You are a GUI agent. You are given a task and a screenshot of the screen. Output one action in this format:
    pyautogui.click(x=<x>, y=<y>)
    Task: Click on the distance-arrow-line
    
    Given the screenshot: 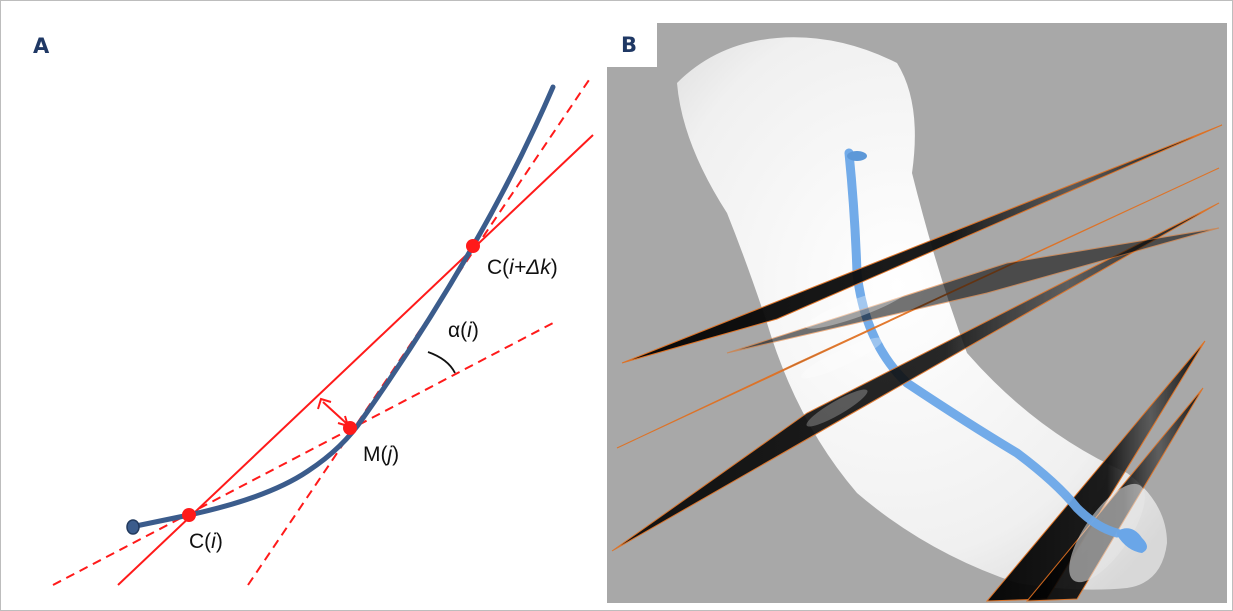 What is the action you would take?
    pyautogui.click(x=334, y=412)
    